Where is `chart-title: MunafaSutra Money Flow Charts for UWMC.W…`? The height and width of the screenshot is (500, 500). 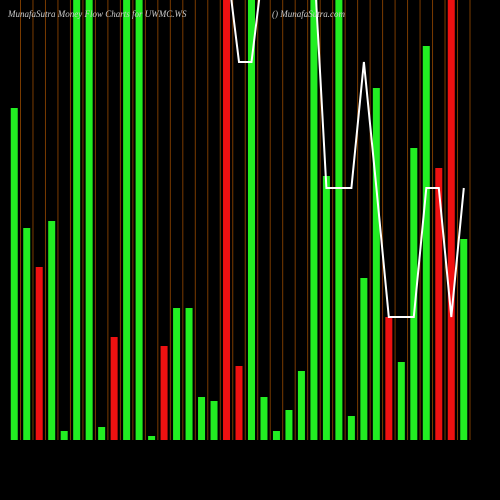
chart-title: MunafaSutra Money Flow Charts for UWMC.W… is located at coordinates (97, 14).